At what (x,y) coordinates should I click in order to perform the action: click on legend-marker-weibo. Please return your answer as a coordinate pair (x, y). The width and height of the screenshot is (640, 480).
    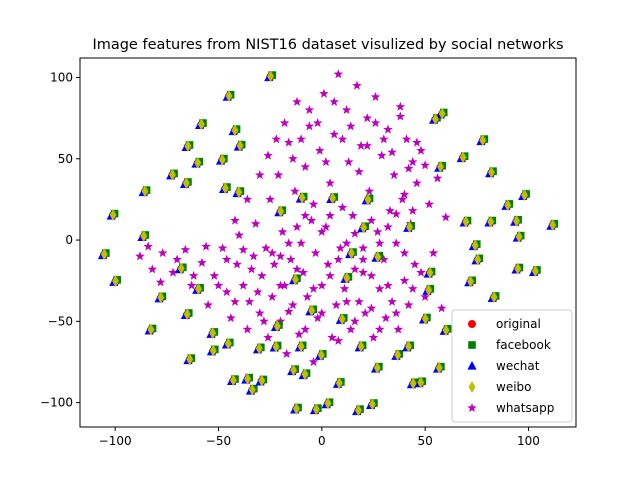
    Looking at the image, I should click on (472, 387).